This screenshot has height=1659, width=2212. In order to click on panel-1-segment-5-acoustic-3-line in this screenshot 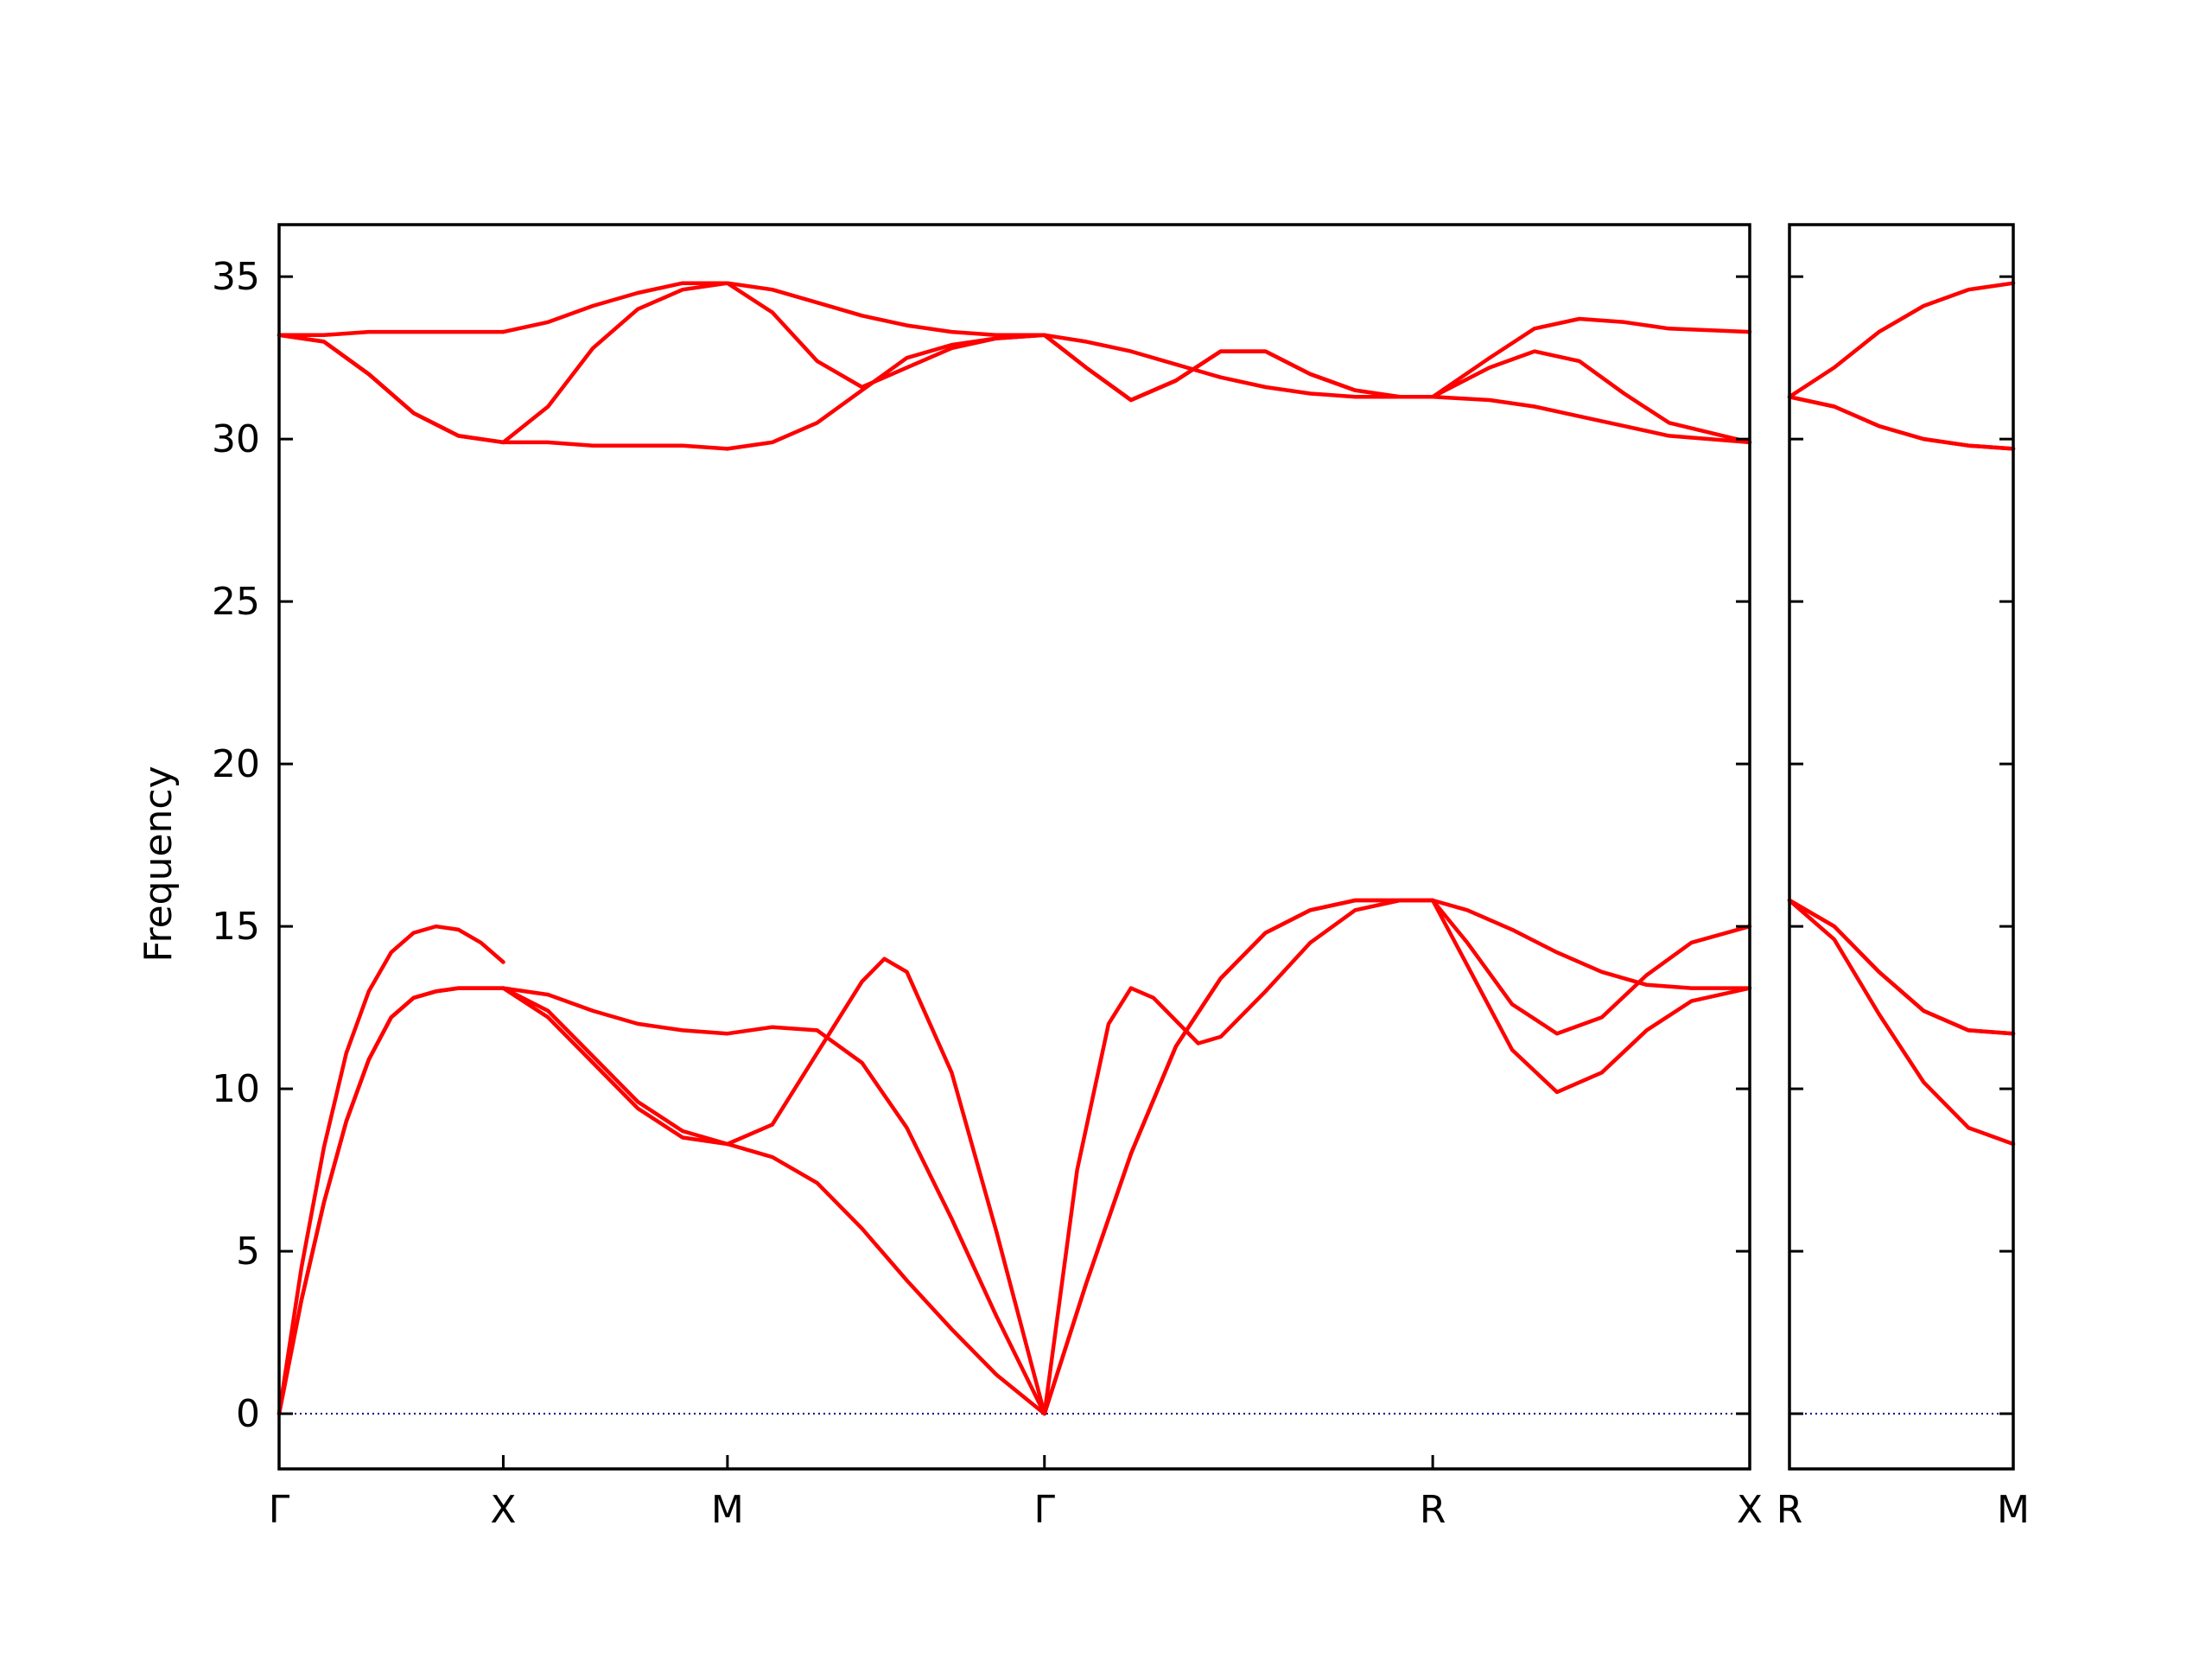, I will do `click(1591, 996)`.